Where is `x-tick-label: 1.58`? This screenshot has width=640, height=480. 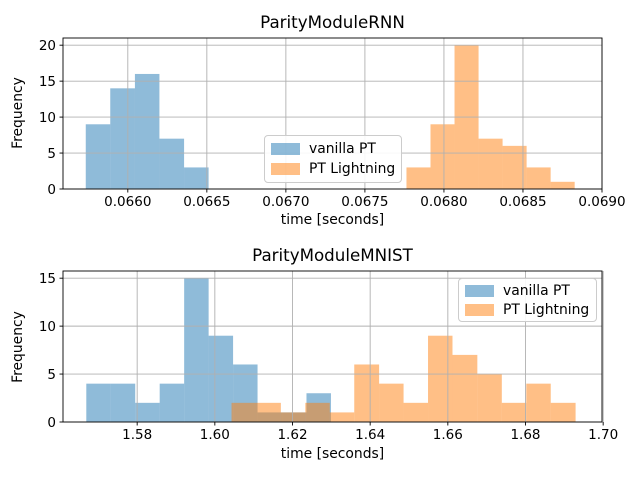 x-tick-label: 1.58 is located at coordinates (137, 435).